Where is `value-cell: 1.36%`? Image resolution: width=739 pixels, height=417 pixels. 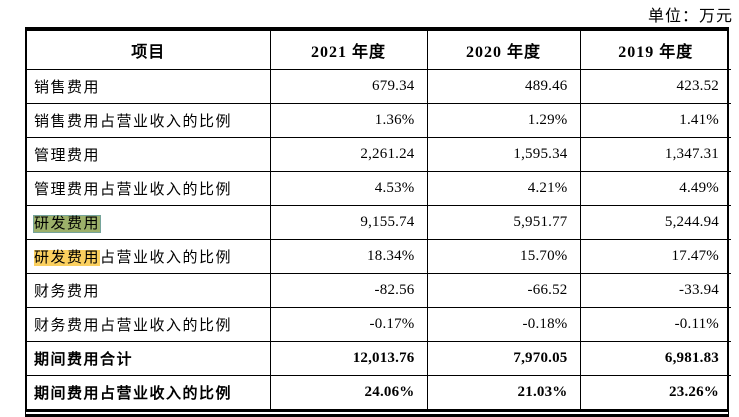 value-cell: 1.36% is located at coordinates (348, 120).